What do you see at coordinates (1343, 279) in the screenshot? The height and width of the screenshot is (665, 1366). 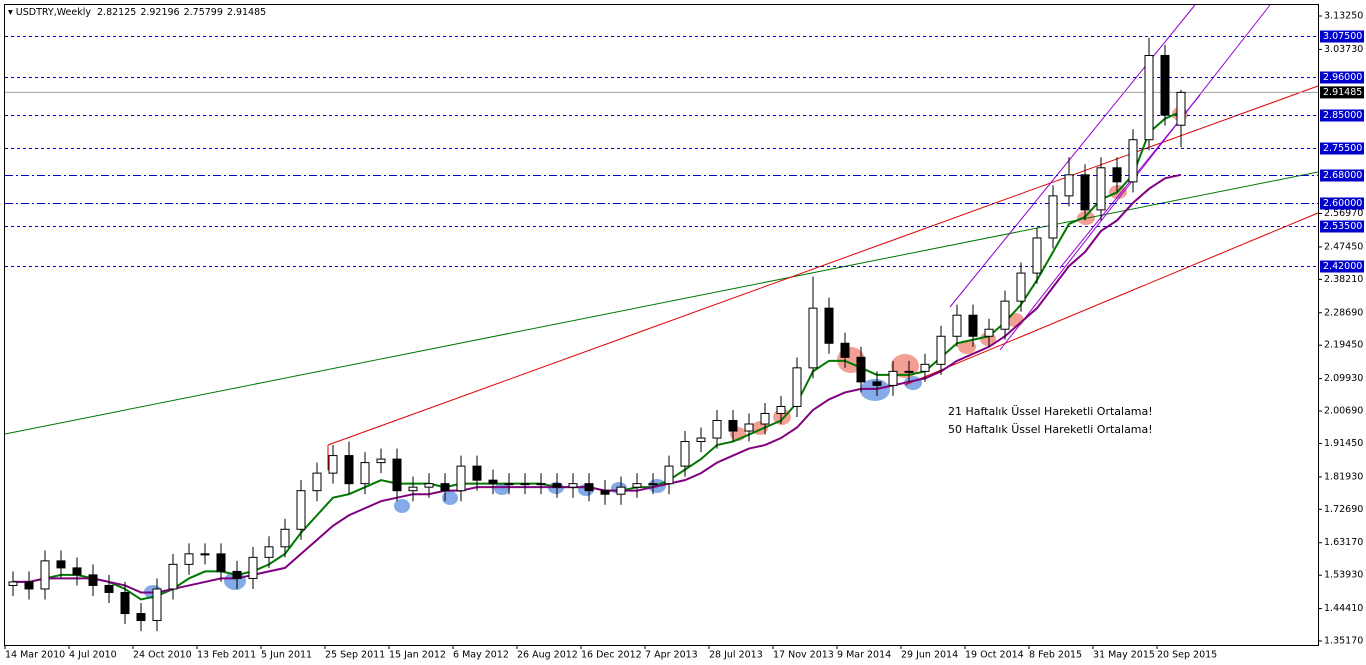 I see `y-tick-label: 2.38210` at bounding box center [1343, 279].